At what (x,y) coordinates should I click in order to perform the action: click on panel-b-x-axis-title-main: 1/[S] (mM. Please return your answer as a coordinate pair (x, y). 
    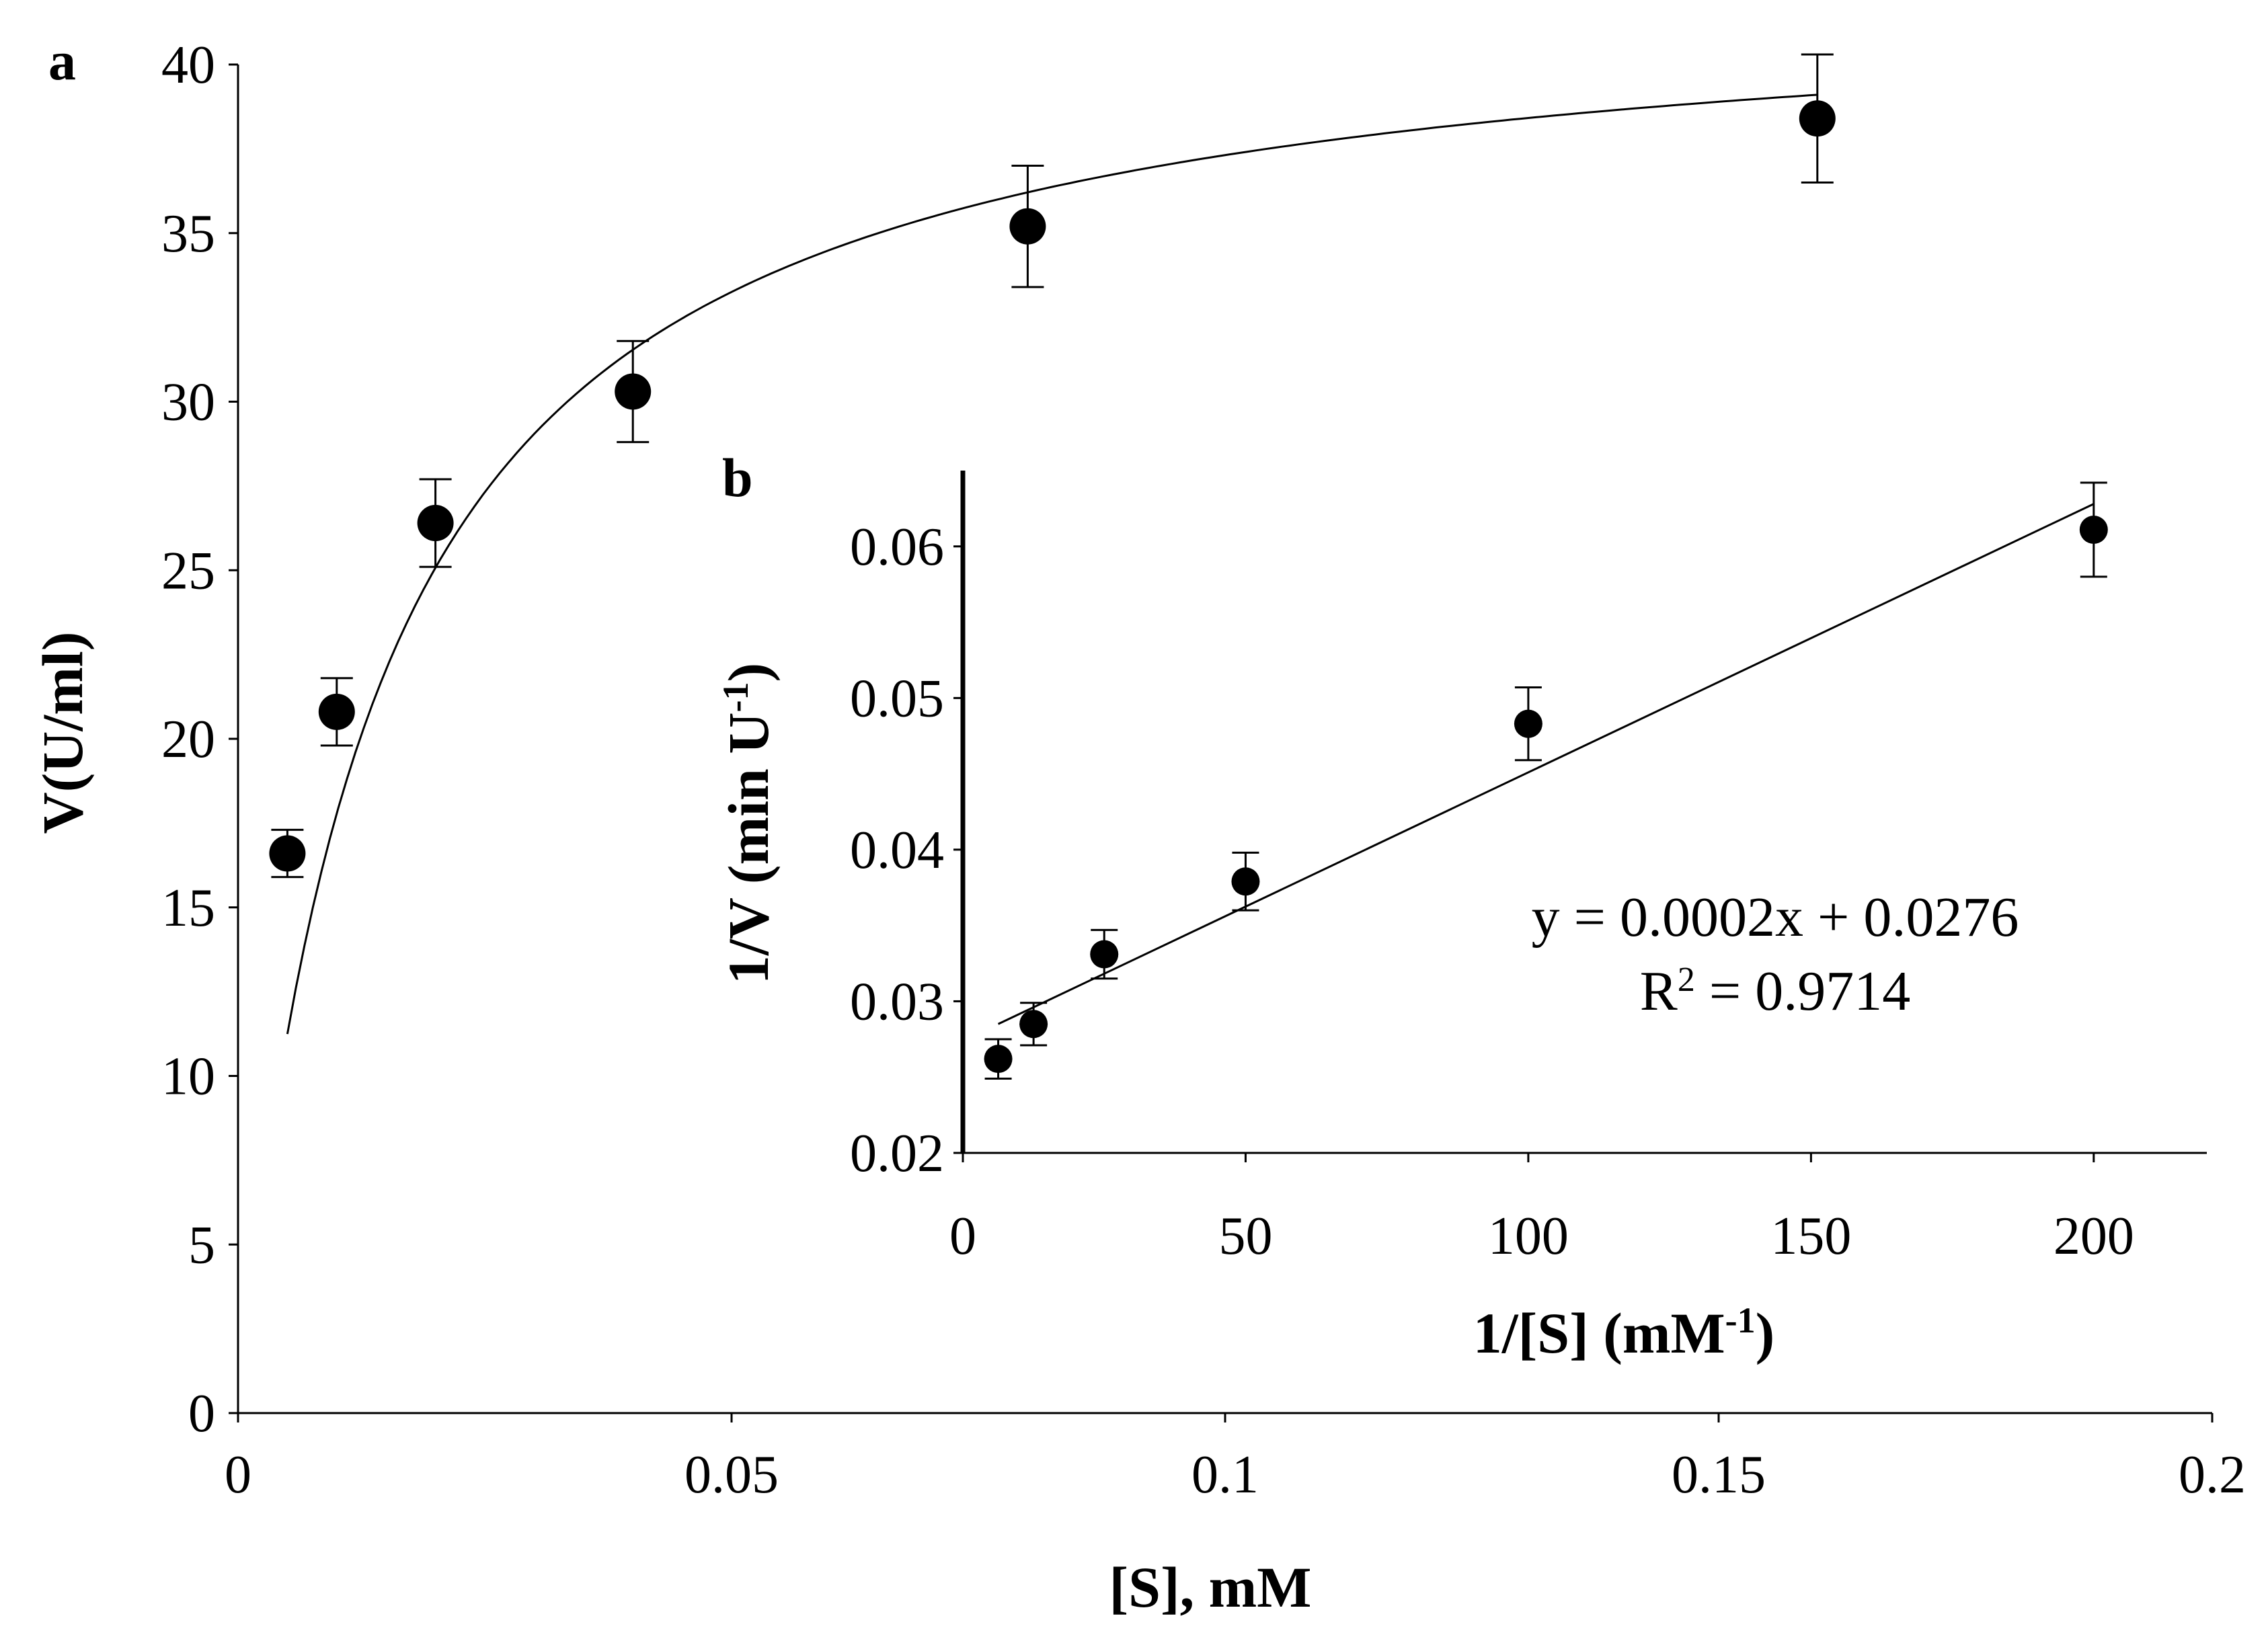
    Looking at the image, I should click on (1599, 1333).